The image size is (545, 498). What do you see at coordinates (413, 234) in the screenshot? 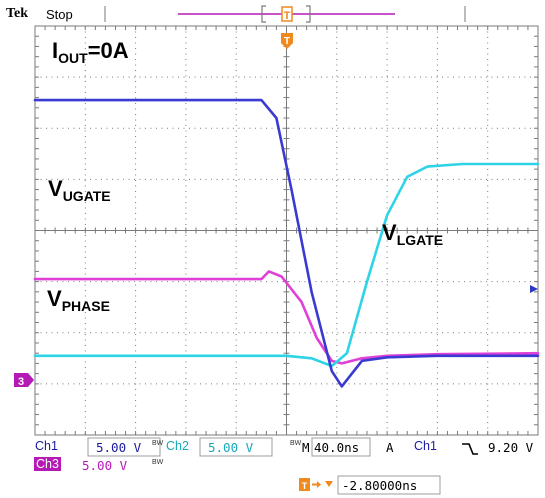
I see `label-v-lgate: VLGATE` at bounding box center [413, 234].